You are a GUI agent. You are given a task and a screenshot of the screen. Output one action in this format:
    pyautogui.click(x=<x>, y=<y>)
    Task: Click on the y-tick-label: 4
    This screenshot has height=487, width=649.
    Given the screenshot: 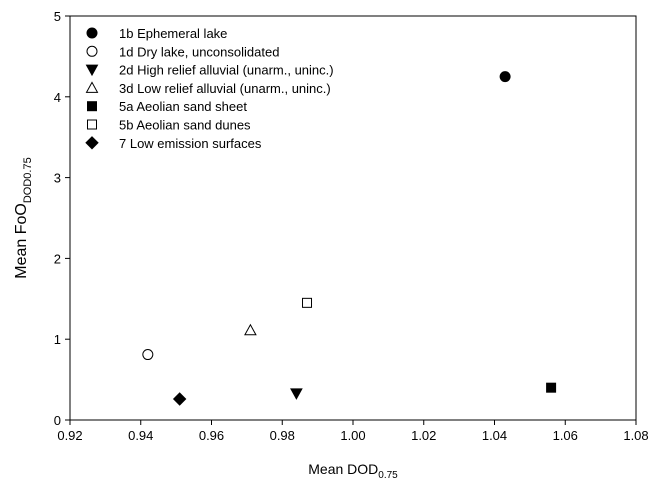 What is the action you would take?
    pyautogui.click(x=57, y=97)
    